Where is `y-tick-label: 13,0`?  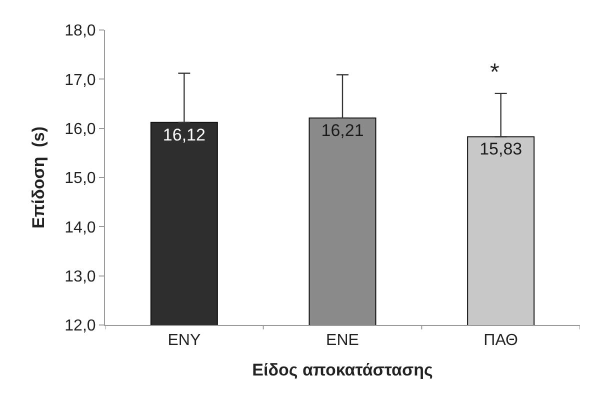 y-tick-label: 13,0 is located at coordinates (80, 277).